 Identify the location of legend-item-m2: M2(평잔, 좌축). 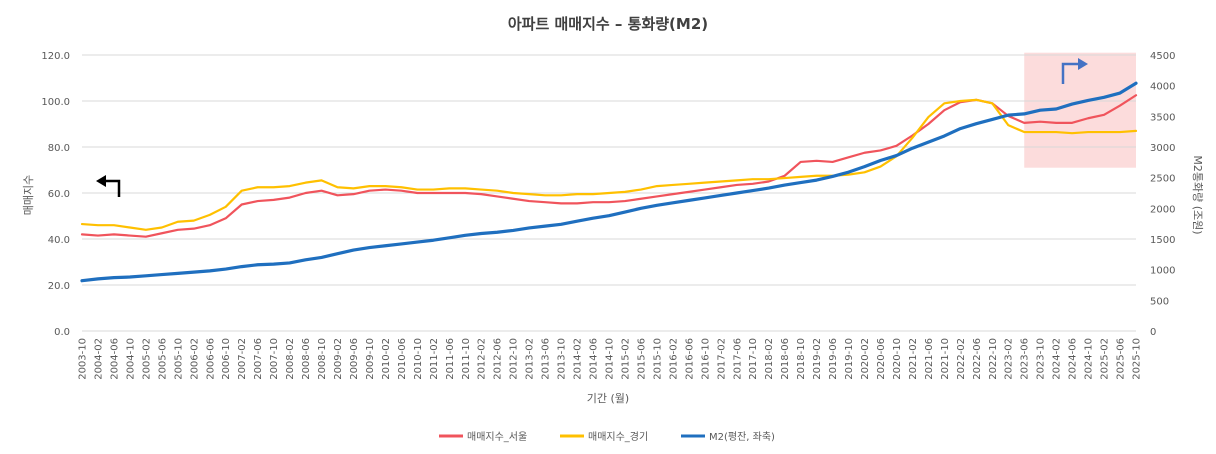
(728, 437).